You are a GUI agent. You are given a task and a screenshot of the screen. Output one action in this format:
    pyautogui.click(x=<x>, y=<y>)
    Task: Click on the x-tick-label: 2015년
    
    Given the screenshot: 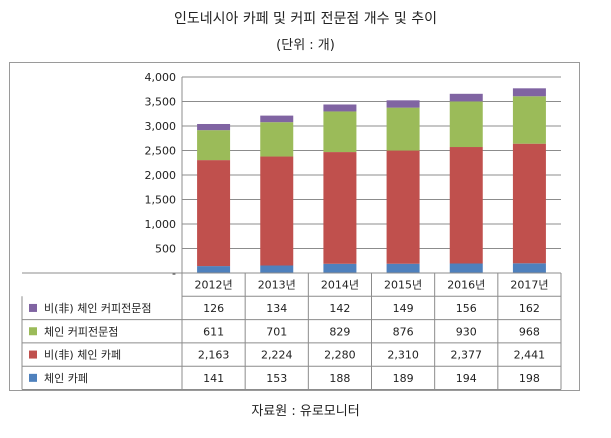 What is the action you would take?
    pyautogui.click(x=403, y=285)
    